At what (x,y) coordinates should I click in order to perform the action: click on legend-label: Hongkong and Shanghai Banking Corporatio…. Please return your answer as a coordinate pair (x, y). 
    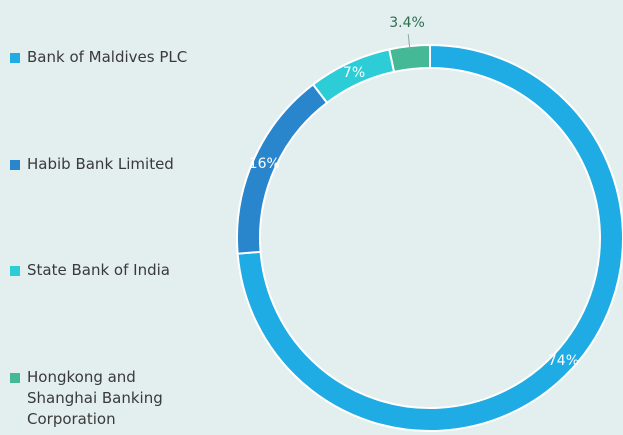
    Looking at the image, I should click on (95, 398).